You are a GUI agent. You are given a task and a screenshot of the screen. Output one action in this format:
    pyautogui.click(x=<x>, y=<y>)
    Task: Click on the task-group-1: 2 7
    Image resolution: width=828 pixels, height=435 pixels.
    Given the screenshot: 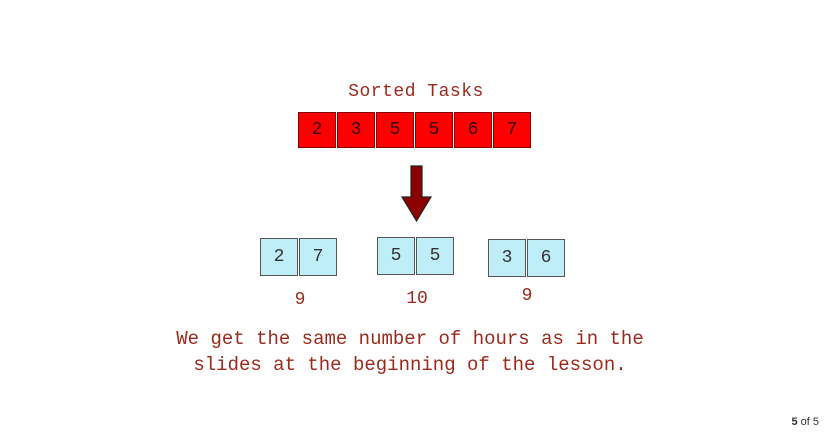 What is the action you would take?
    pyautogui.click(x=299, y=257)
    